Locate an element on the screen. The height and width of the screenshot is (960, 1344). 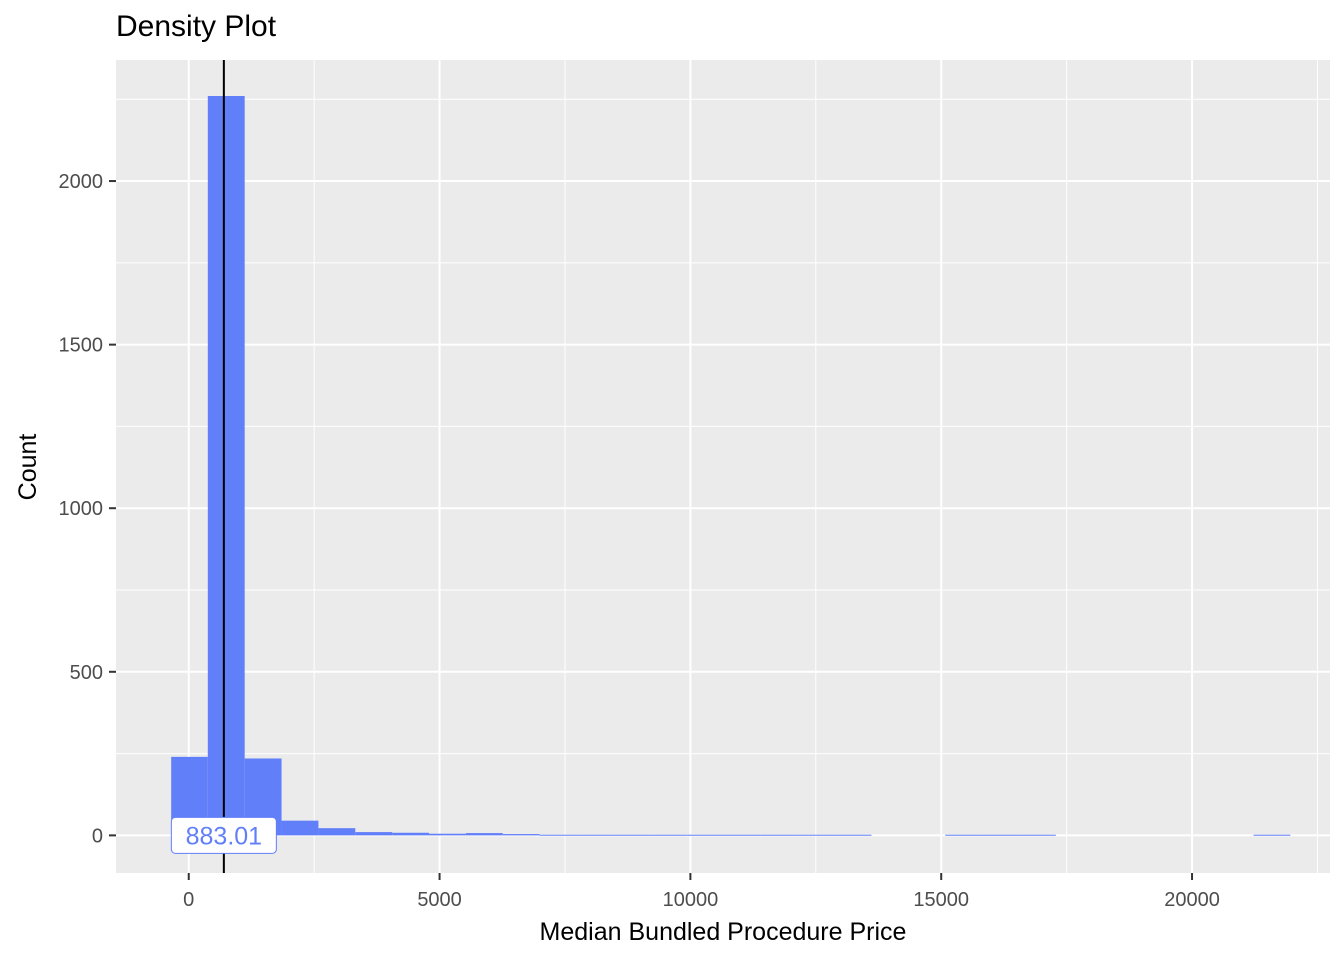
annotation-label: 883.01 is located at coordinates (224, 836).